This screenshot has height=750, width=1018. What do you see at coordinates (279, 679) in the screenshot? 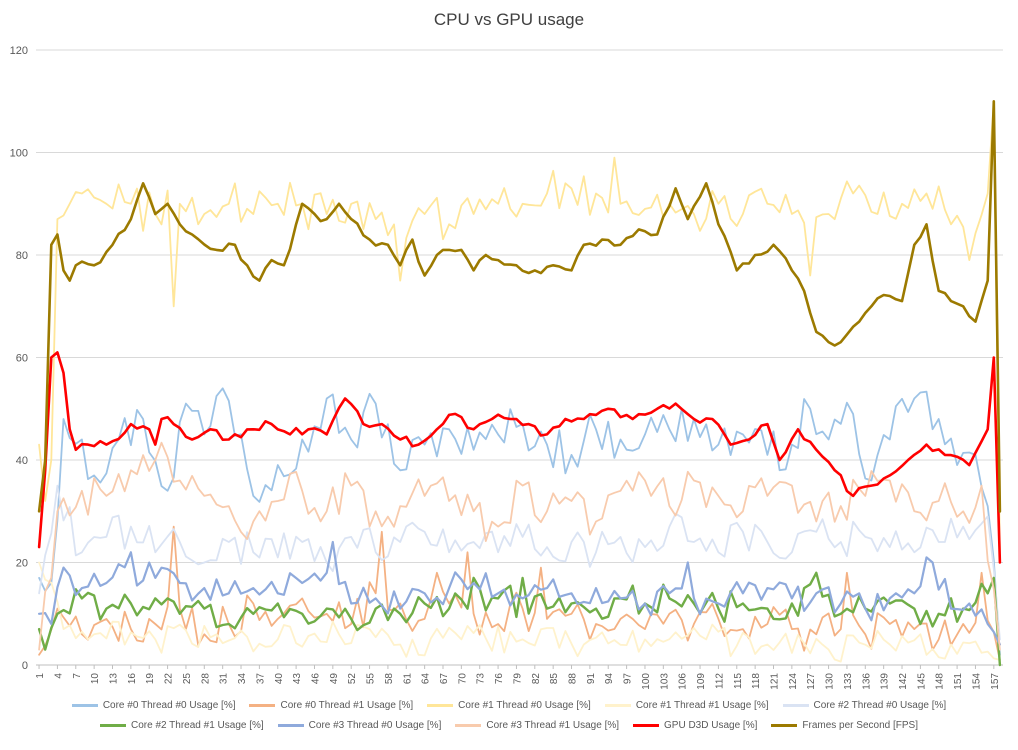
I see `x-tick-label: 40` at bounding box center [279, 679].